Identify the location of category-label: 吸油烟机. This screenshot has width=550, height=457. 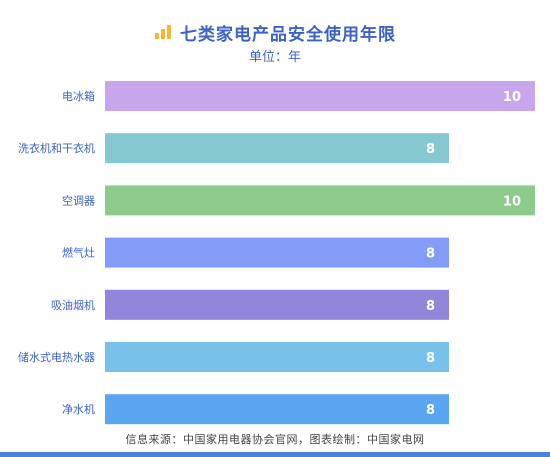
(73, 305).